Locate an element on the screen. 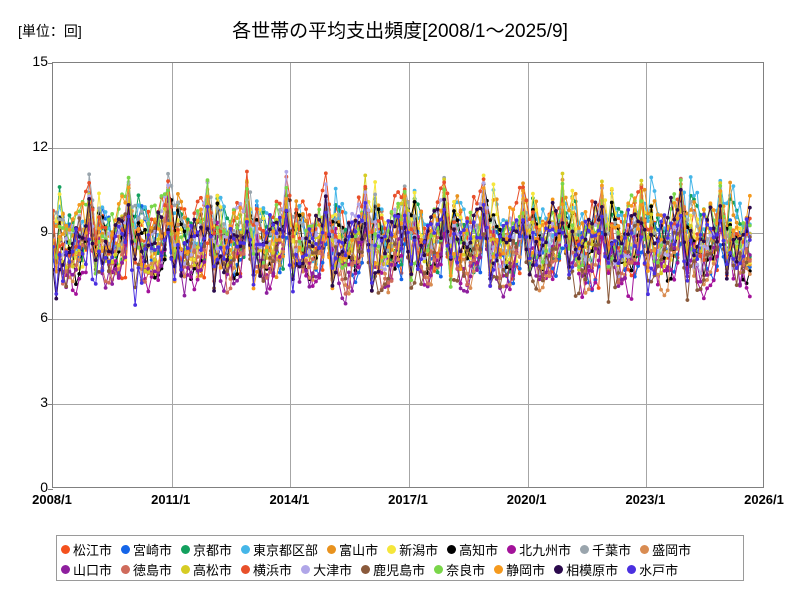 Image resolution: width=800 pixels, height=600 pixels. legend-item-大津市: 大津市 is located at coordinates (326, 569).